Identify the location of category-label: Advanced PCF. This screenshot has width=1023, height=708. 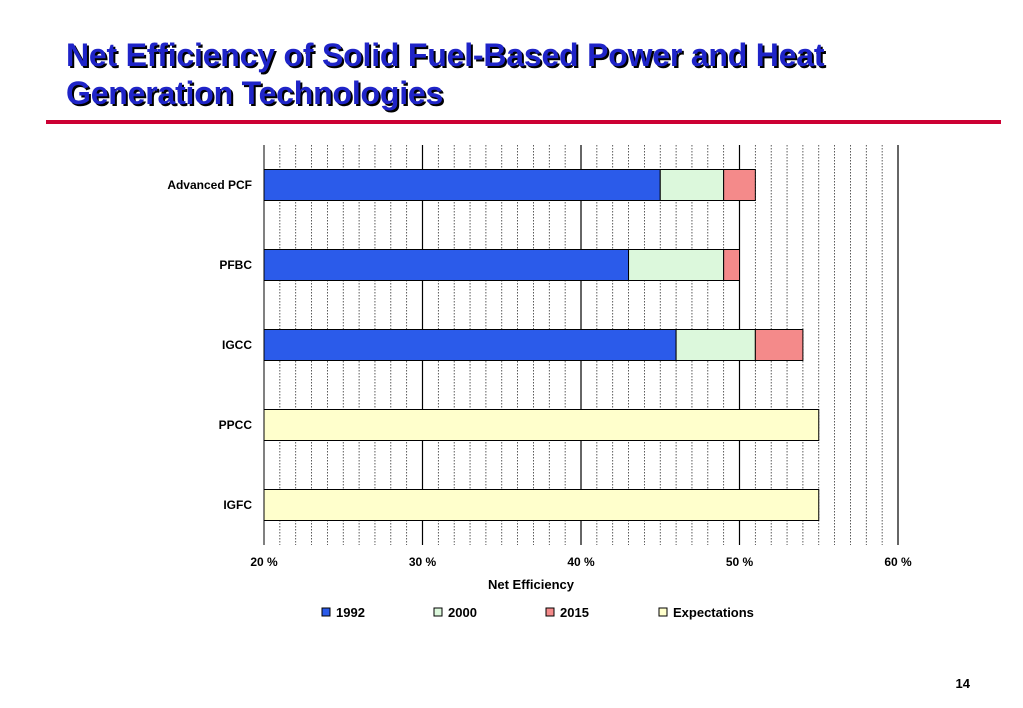
(209, 185).